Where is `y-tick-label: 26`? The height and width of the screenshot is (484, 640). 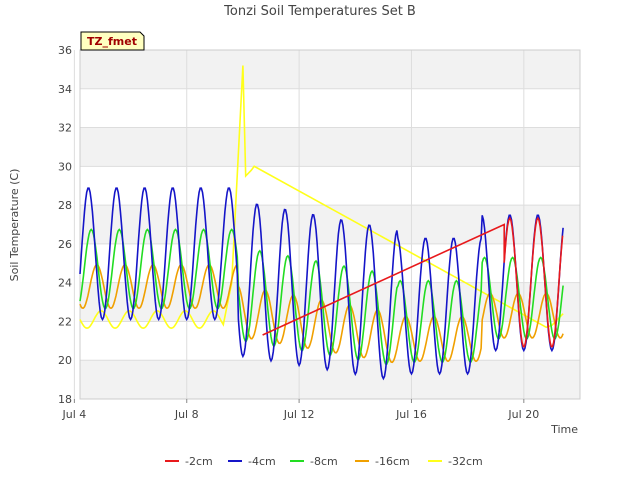
y-tick-label: 26 is located at coordinates (65, 244).